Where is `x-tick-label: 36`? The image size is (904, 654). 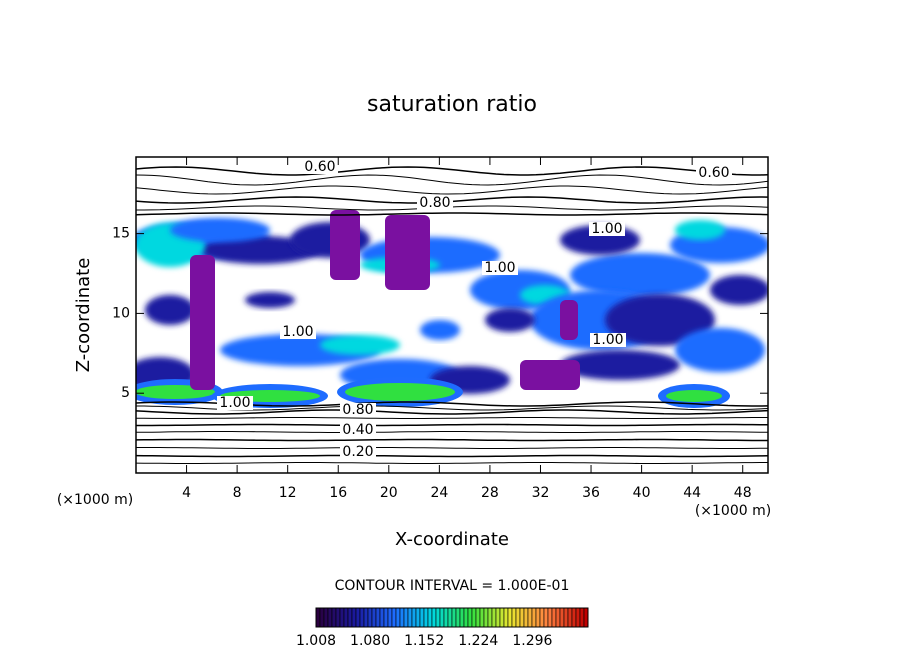 x-tick-label: 36 is located at coordinates (591, 493).